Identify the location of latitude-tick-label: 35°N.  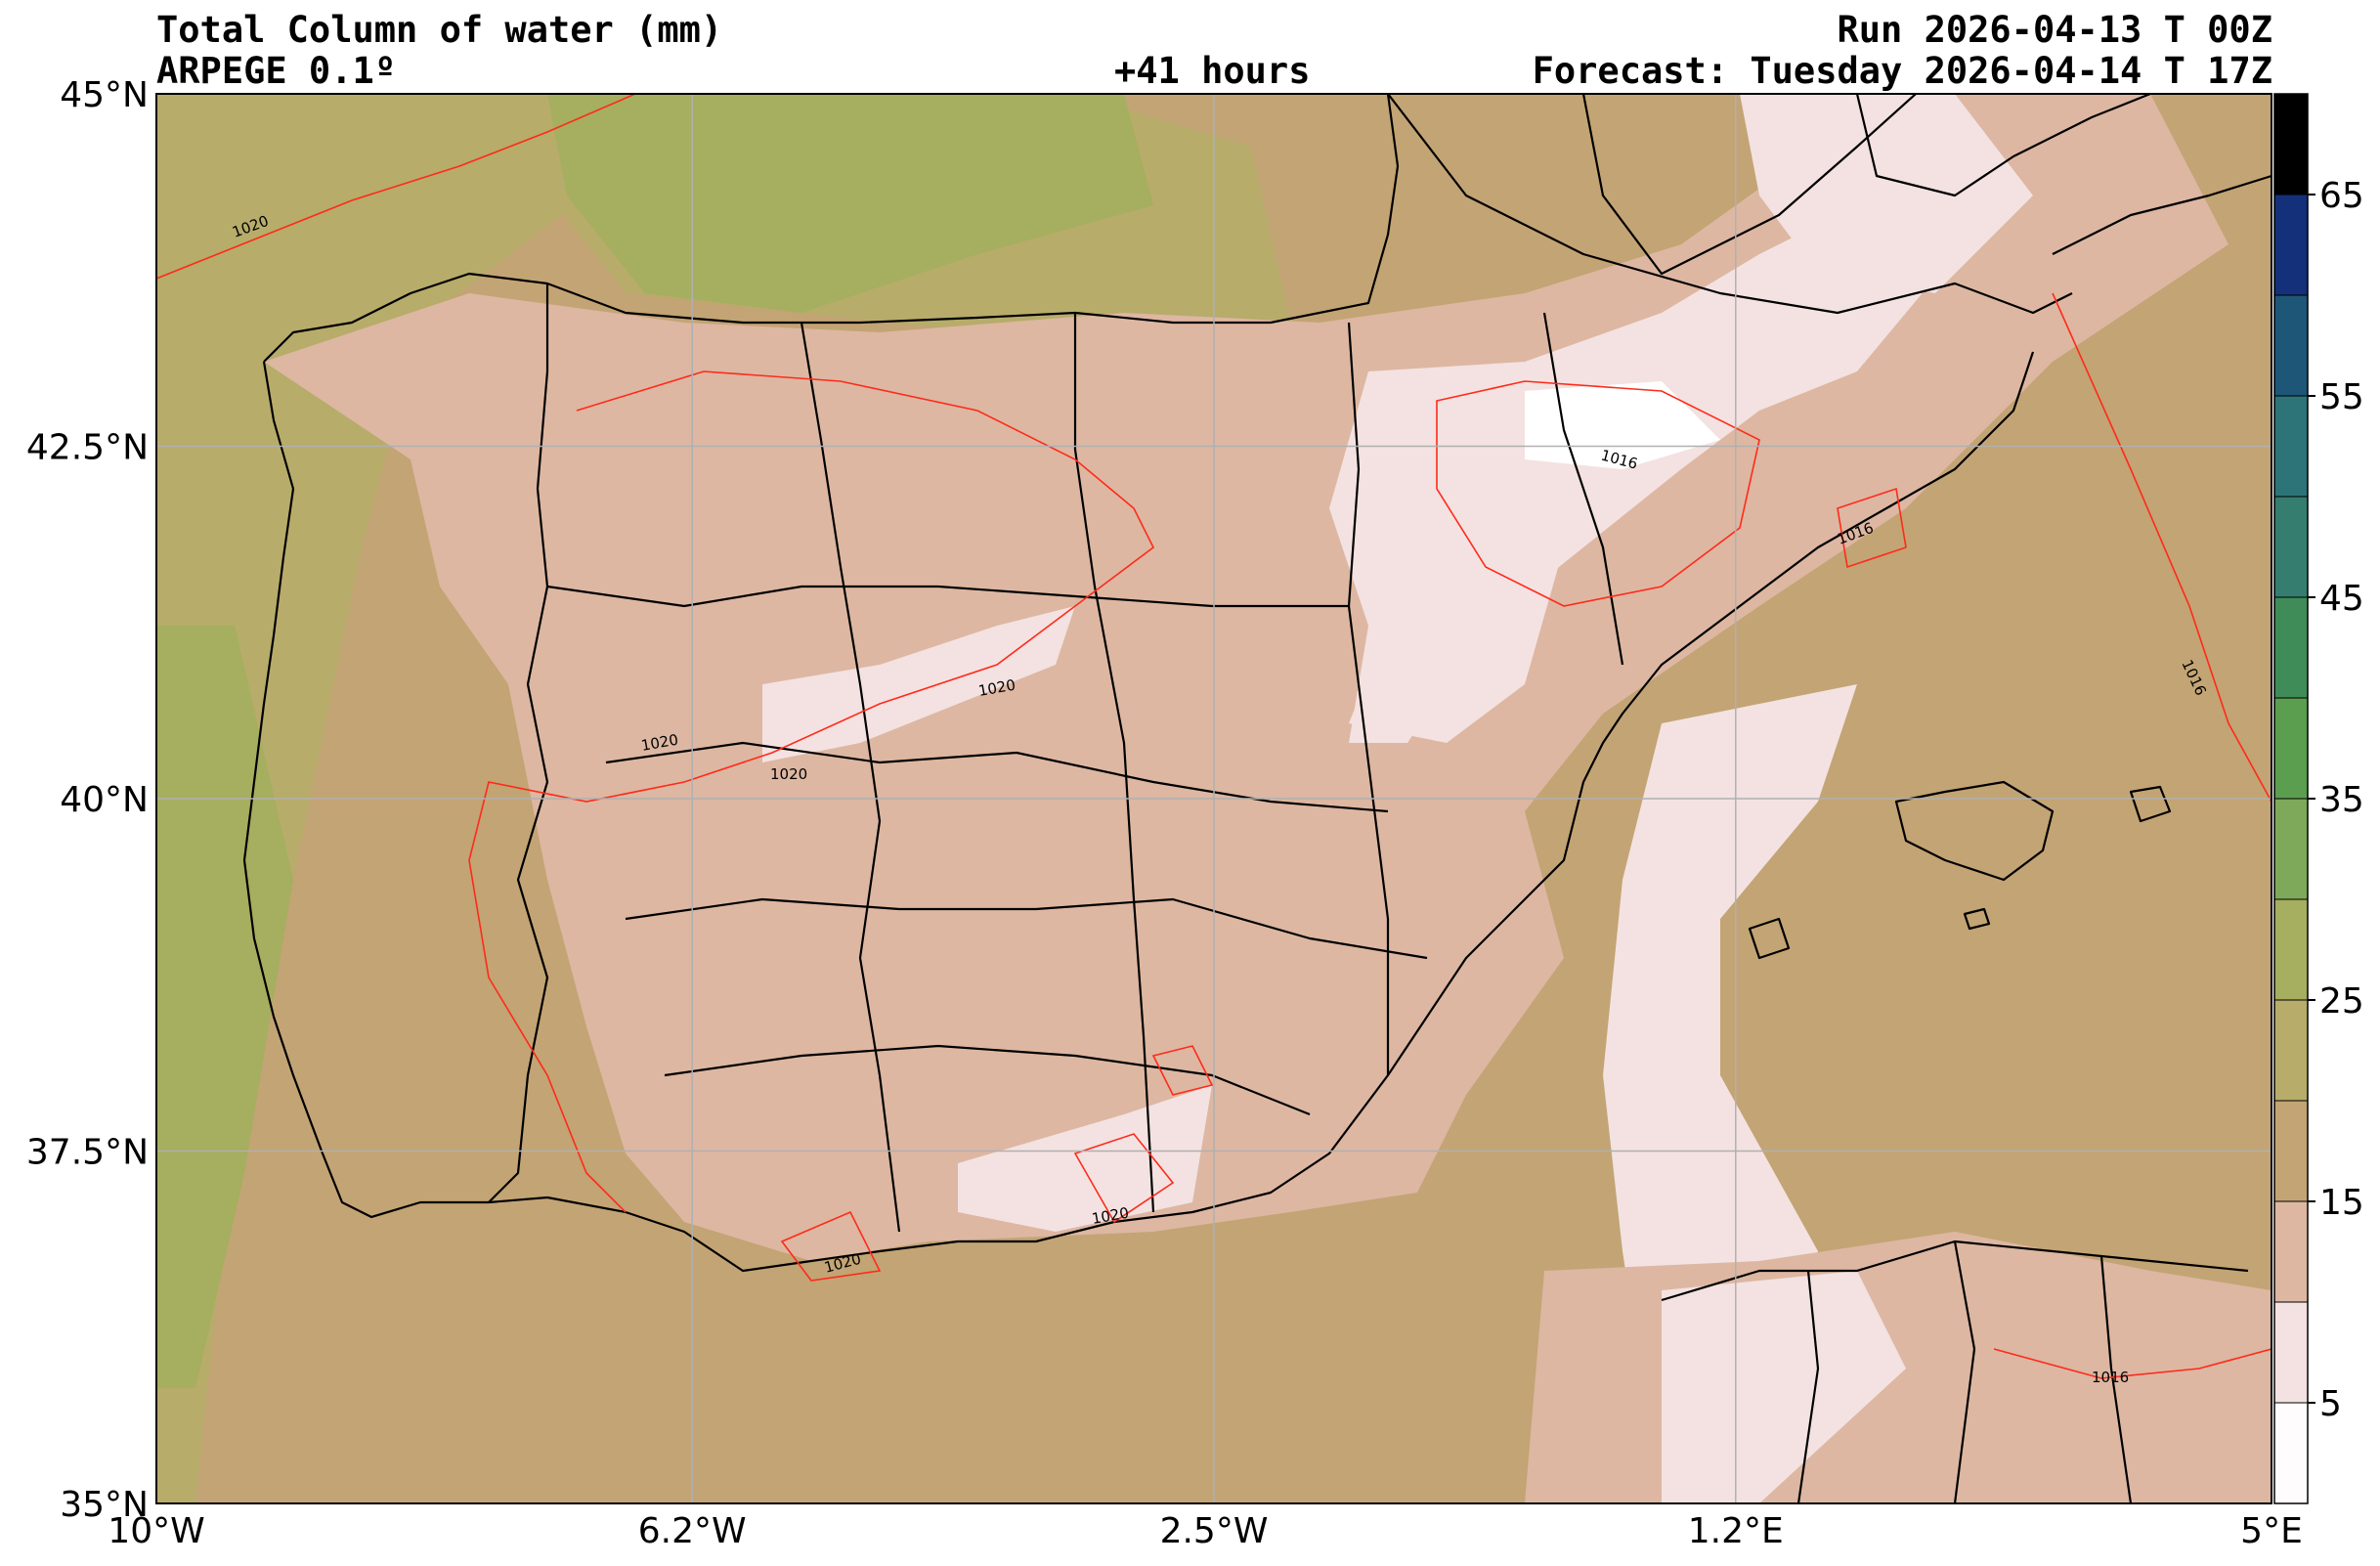
(104, 1505).